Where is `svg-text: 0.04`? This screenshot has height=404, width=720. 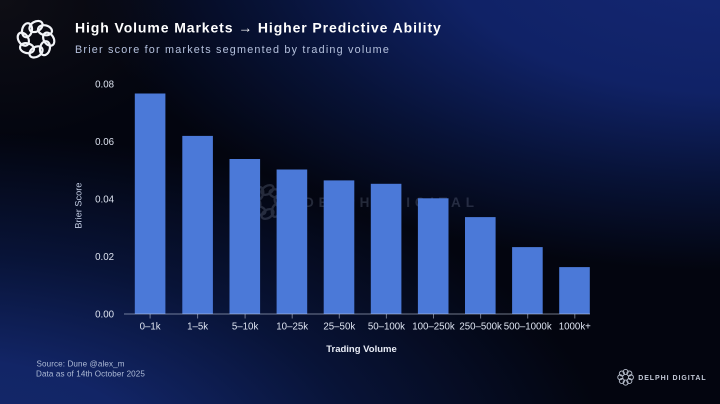
svg-text: 0.04 is located at coordinates (104, 200).